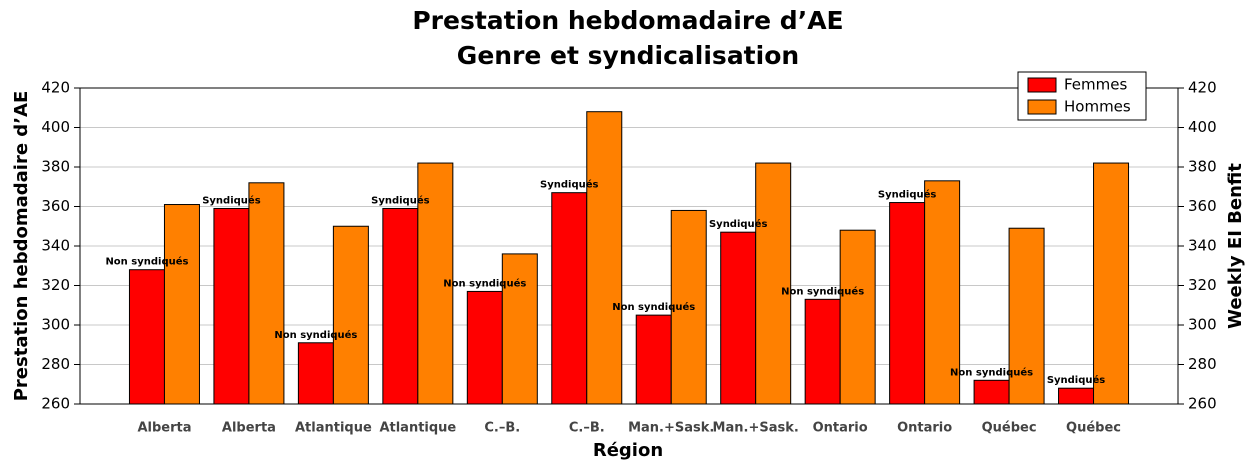 The width and height of the screenshot is (1251, 463). I want to click on x-axis-label: Région, so click(628, 450).